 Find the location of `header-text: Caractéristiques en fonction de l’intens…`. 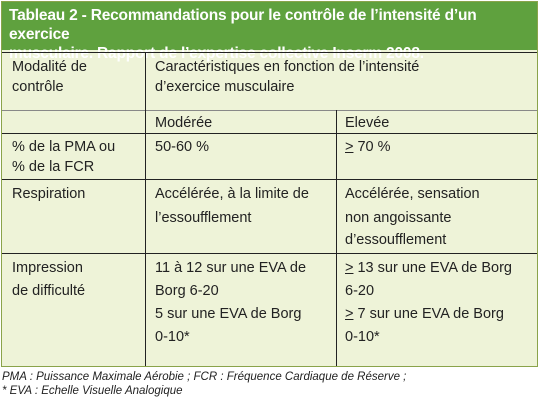

header-text: Caractéristiques en fonction de l’intens… is located at coordinates (287, 67).